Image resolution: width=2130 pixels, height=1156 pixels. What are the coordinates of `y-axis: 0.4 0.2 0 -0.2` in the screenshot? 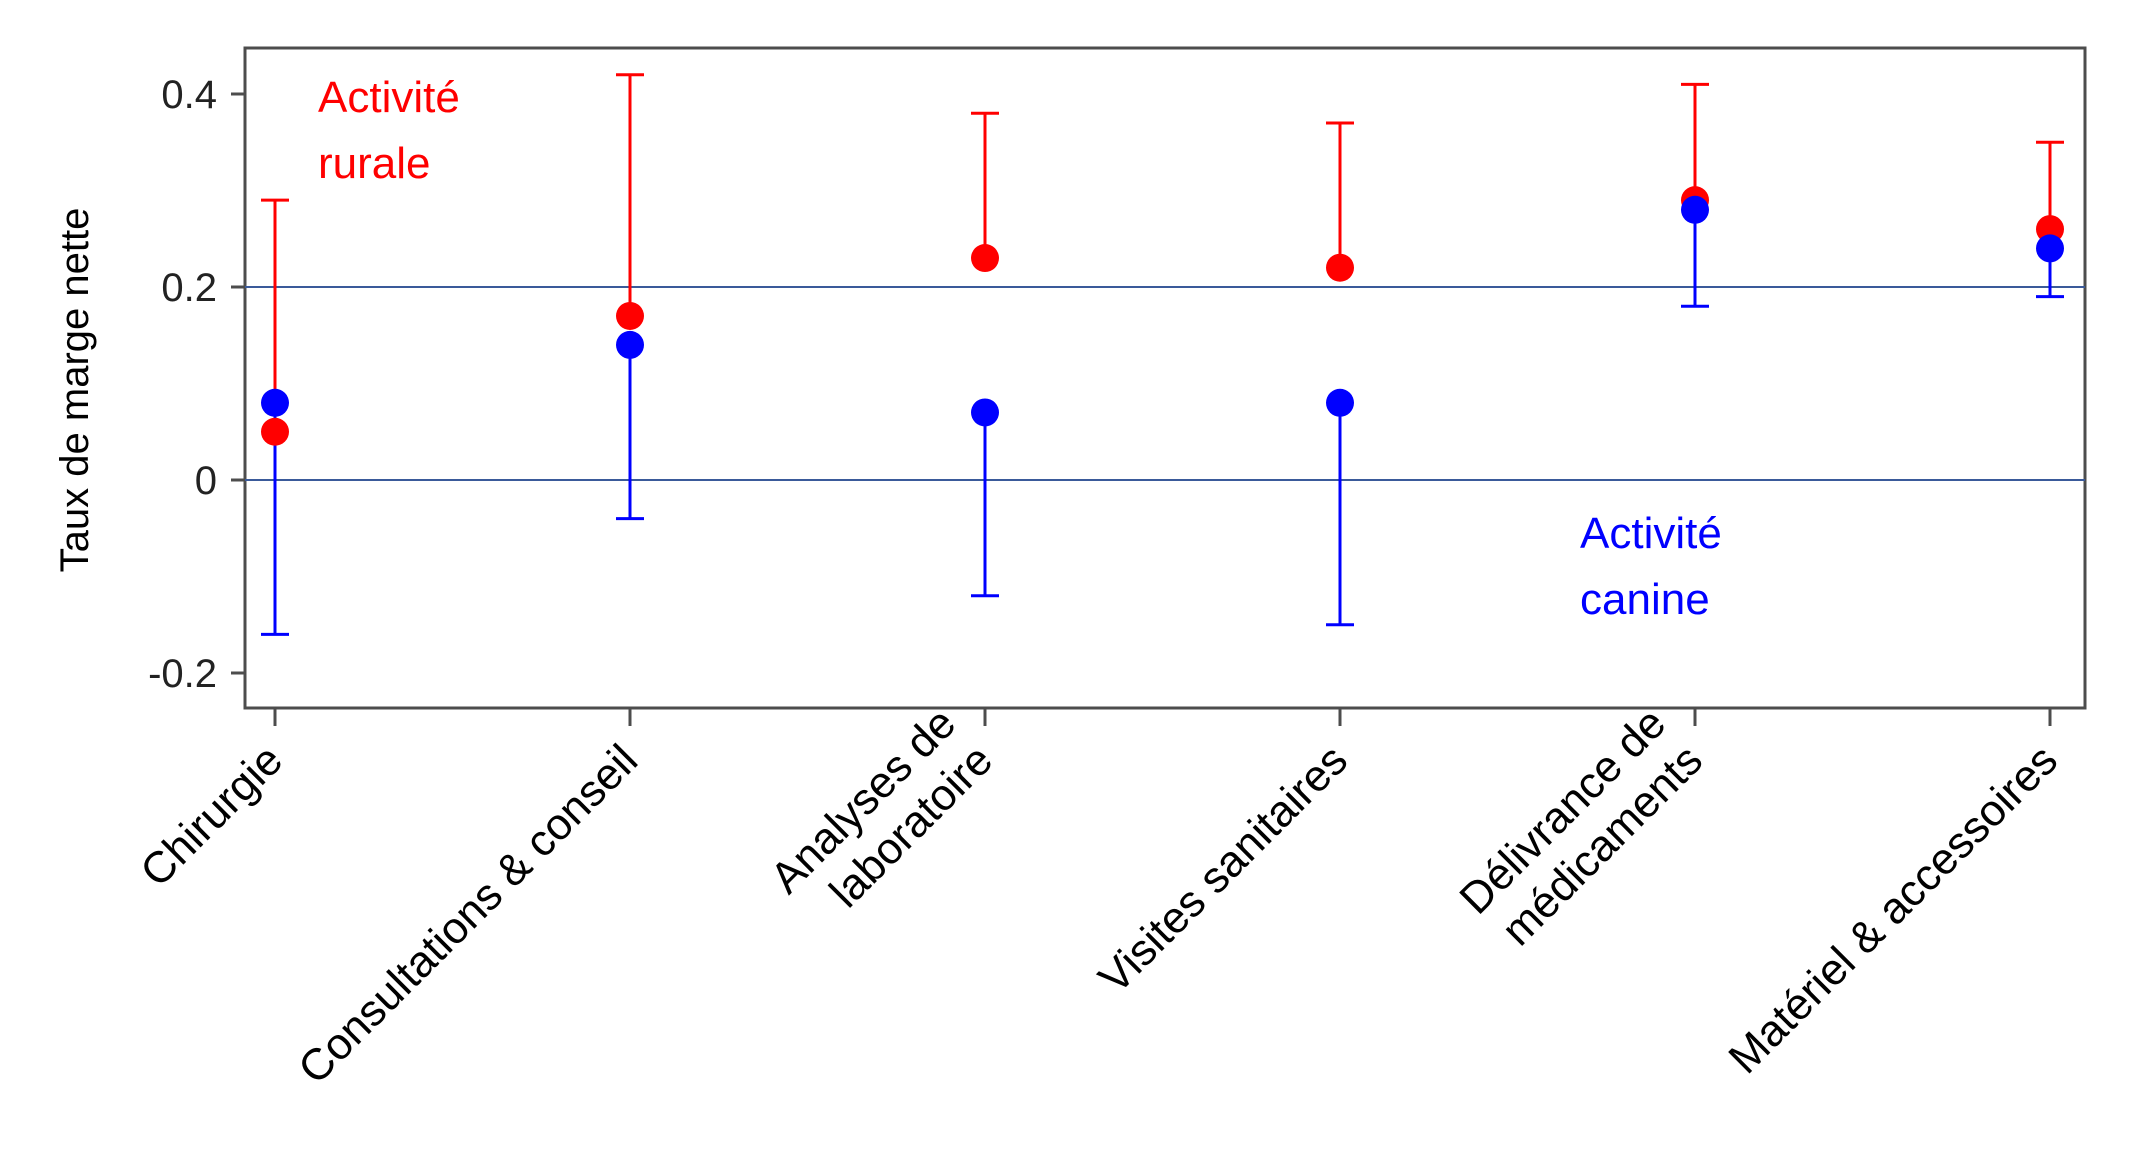 It's located at (196, 384).